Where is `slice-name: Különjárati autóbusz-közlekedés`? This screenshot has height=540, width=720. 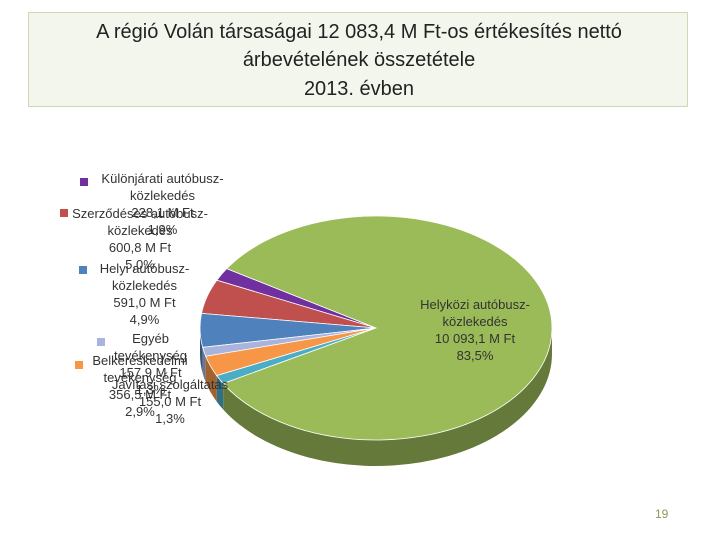 slice-name: Különjárati autóbusz-közlekedés is located at coordinates (162, 187).